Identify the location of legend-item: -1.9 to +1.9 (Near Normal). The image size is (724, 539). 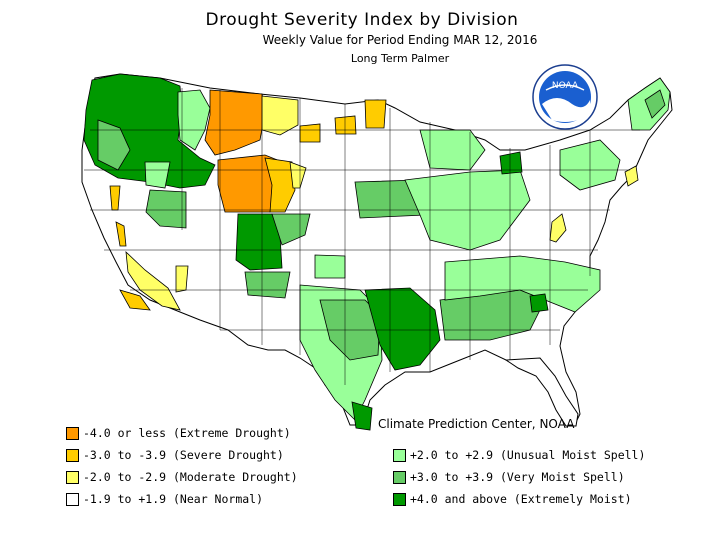
(164, 499).